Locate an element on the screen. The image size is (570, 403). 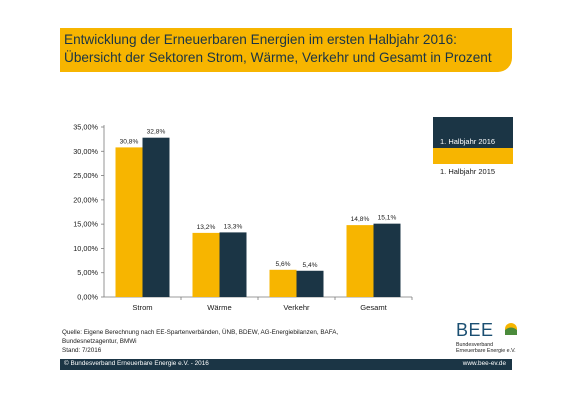
bar-value-label: 15,1% is located at coordinates (387, 218).